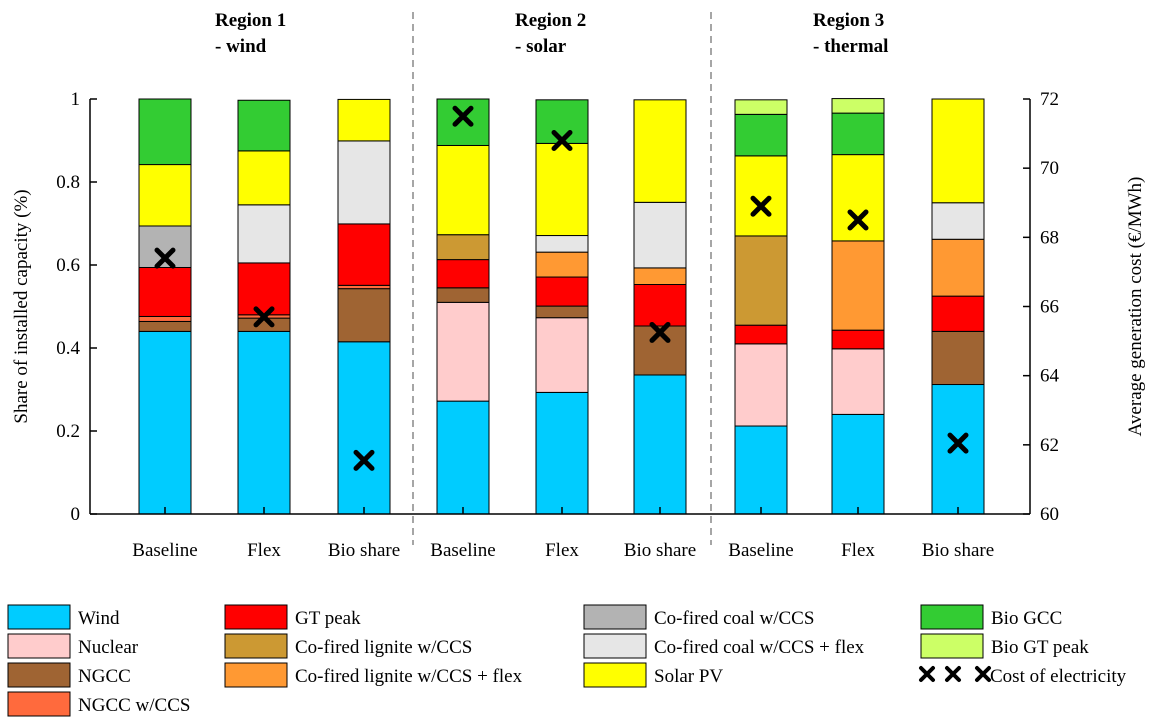 Image resolution: width=1166 pixels, height=719 pixels. What do you see at coordinates (383, 647) in the screenshot?
I see `legend-label: Co-fired lignite w/CCS` at bounding box center [383, 647].